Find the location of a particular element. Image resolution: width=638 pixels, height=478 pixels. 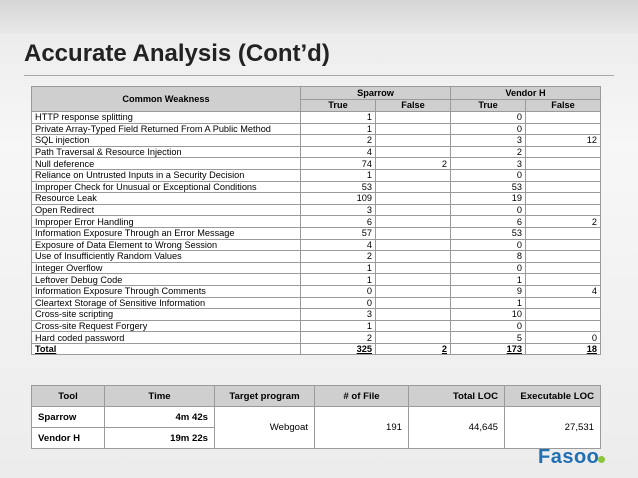

vendor-true-count: 6 is located at coordinates (488, 221).